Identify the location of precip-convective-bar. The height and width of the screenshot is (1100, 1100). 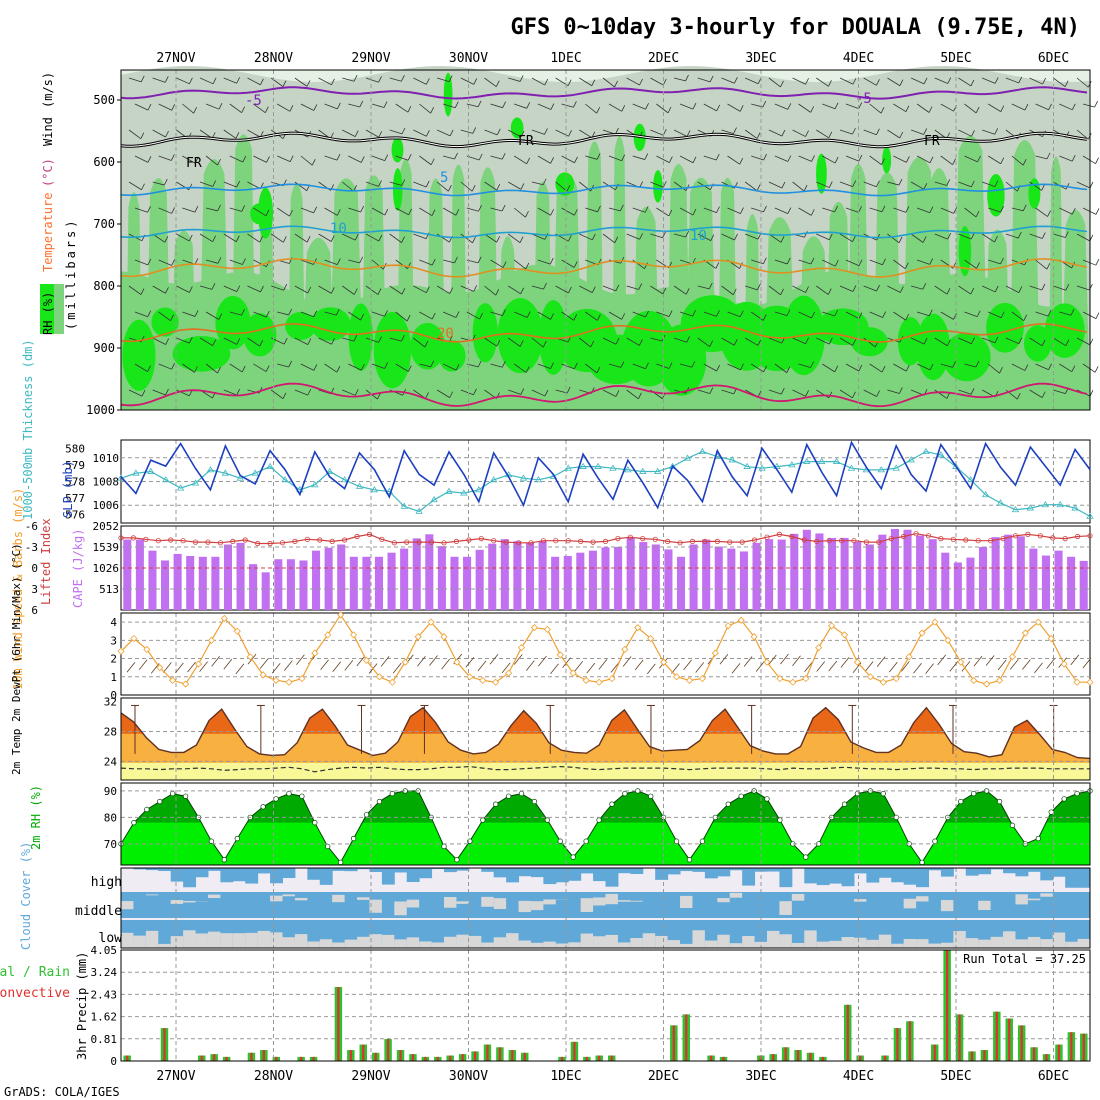
(350, 1055).